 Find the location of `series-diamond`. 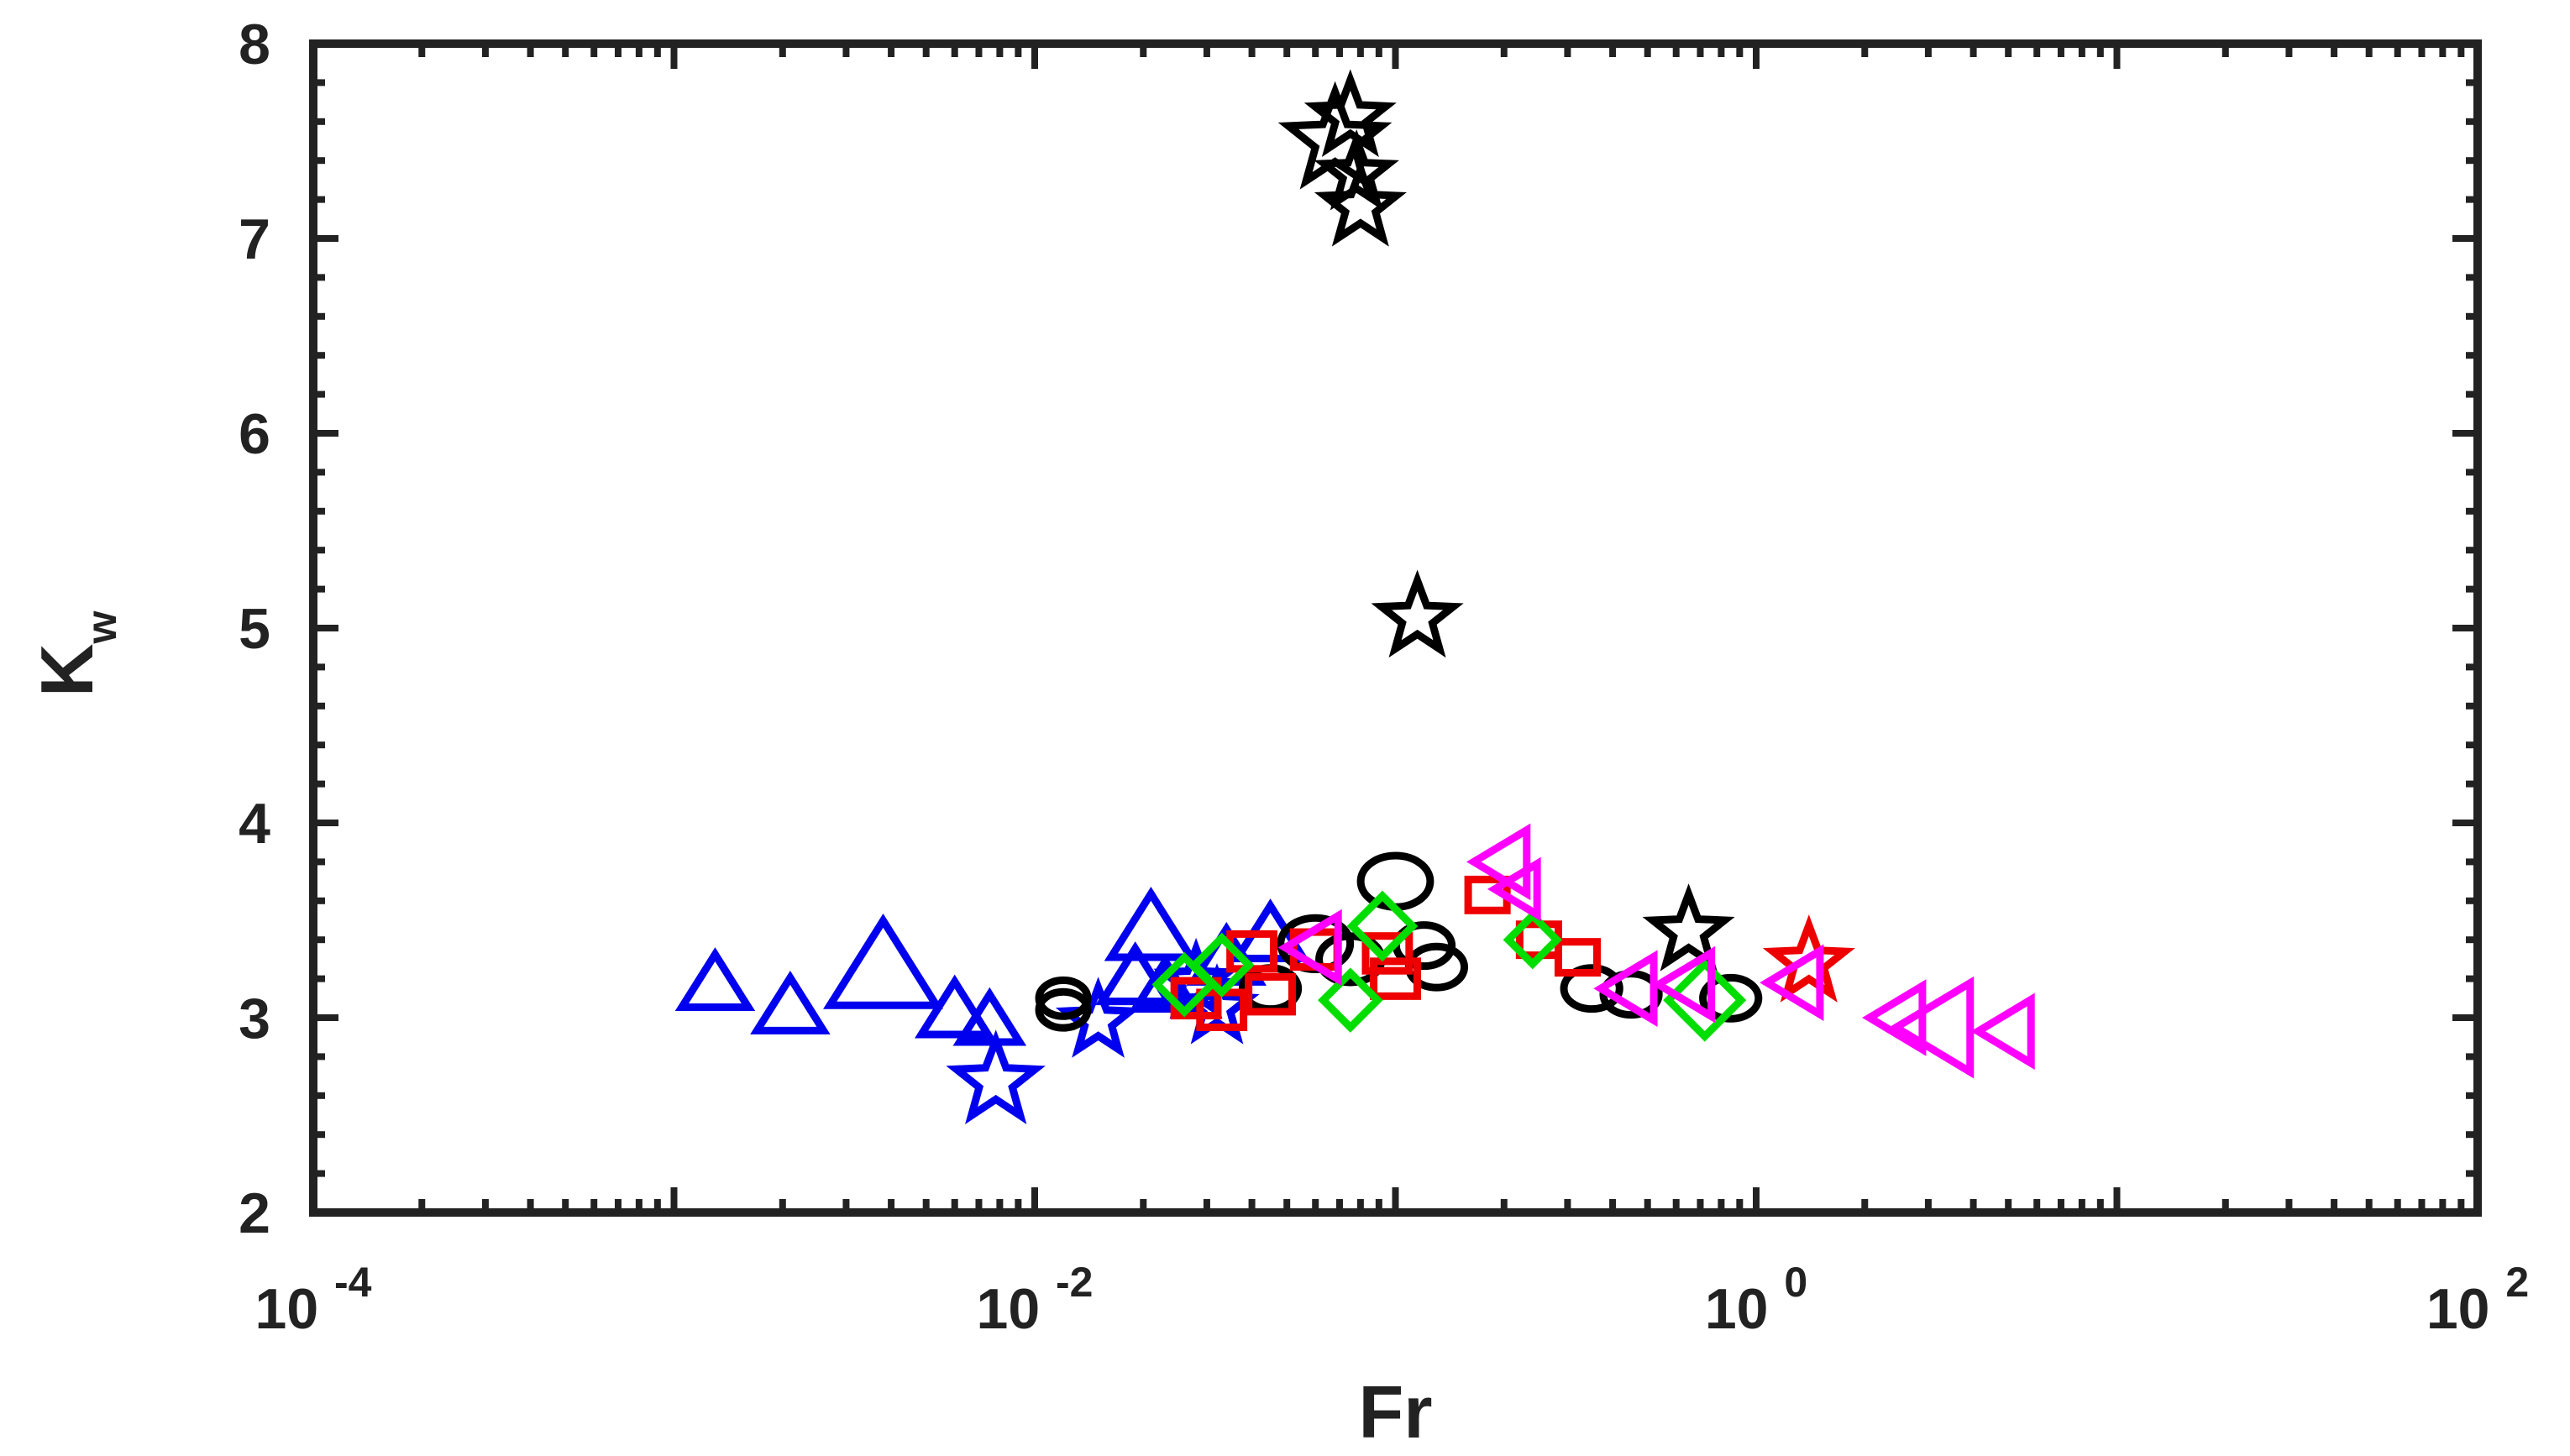

series-diamond is located at coordinates (1449, 966).